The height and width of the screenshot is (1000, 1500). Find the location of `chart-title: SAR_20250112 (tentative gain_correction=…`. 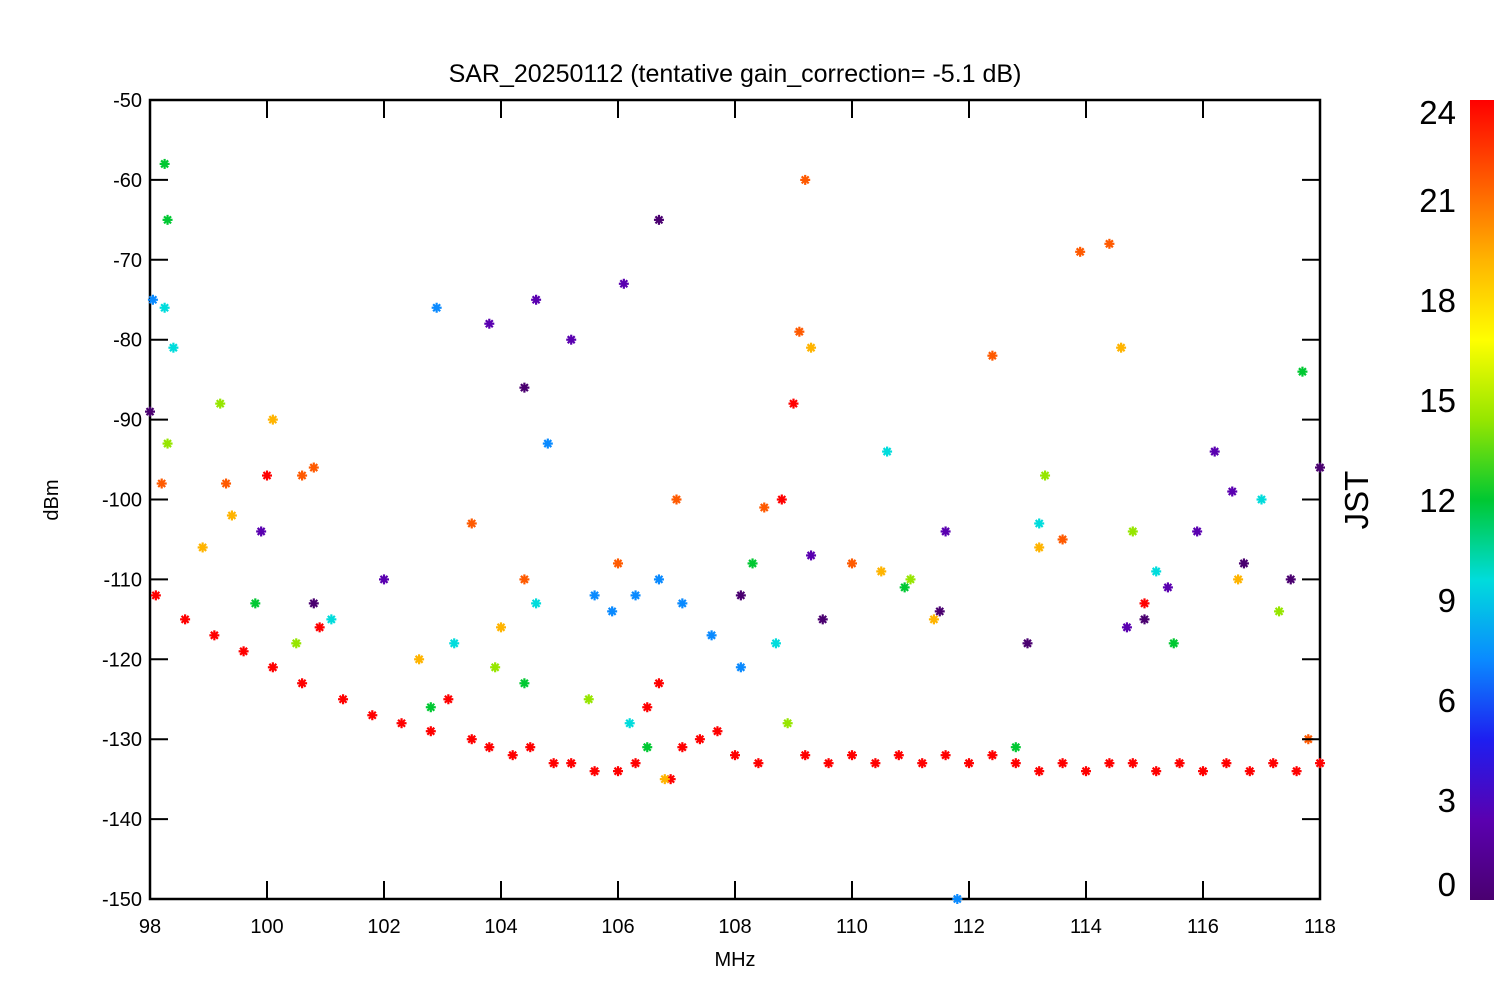

chart-title: SAR_20250112 (tentative gain_correction=… is located at coordinates (735, 74).